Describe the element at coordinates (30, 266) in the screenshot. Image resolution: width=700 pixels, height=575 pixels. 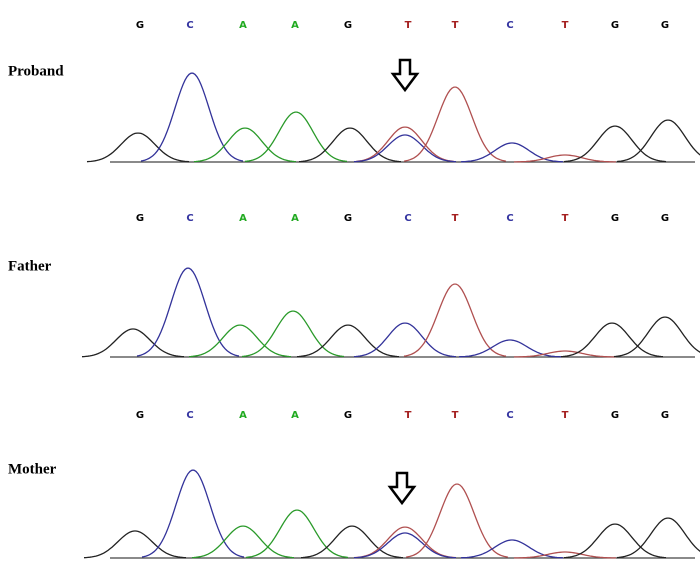
I see `sample-label: Father` at that location.